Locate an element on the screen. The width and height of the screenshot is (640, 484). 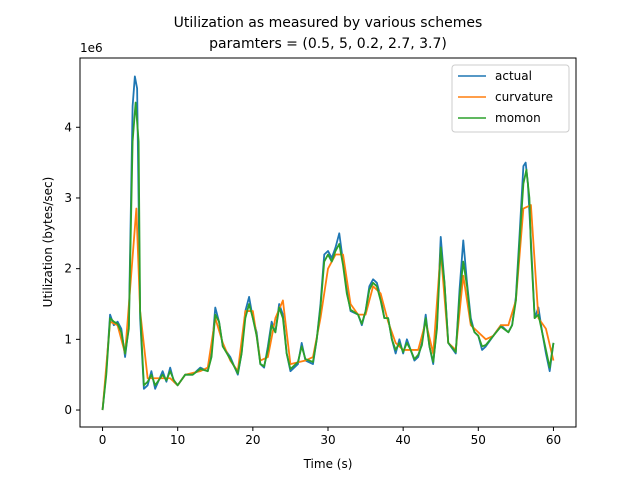
legend-box is located at coordinates (510, 98).